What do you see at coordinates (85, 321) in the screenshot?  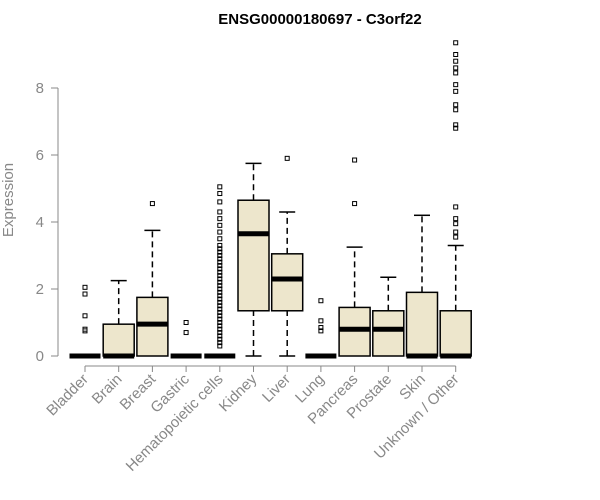 I see `box-bladder` at bounding box center [85, 321].